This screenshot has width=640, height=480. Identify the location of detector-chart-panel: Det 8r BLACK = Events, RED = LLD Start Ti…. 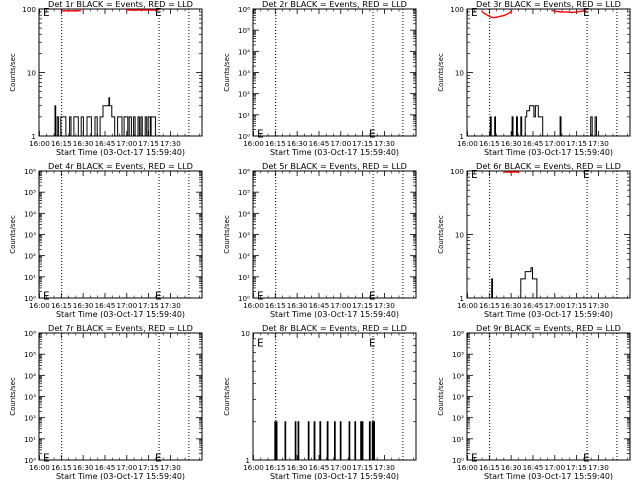
(320, 401).